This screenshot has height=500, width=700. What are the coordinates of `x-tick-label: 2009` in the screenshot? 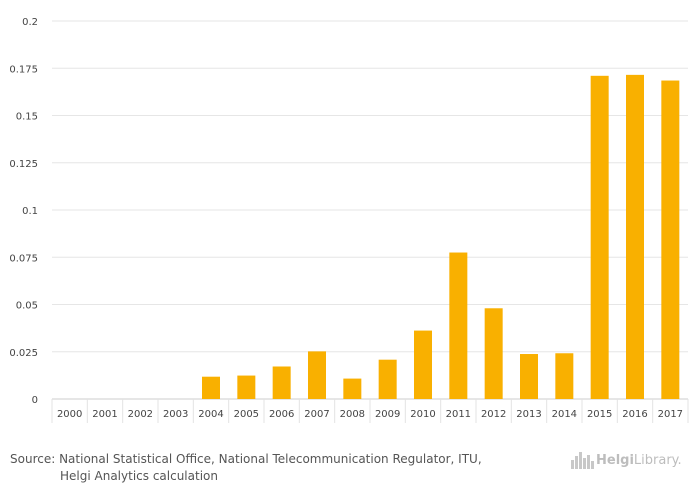 It's located at (387, 414).